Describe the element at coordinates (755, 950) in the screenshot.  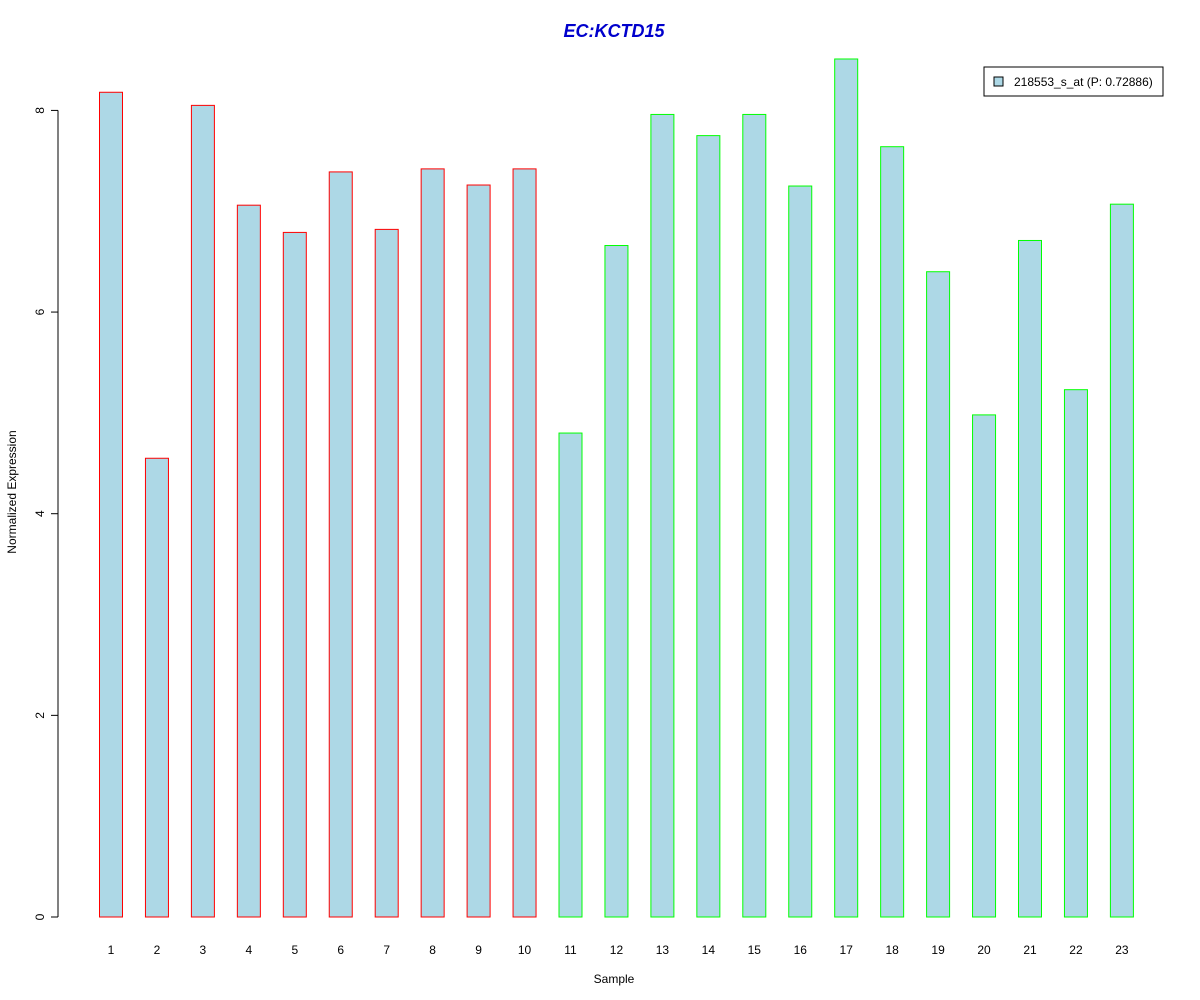
I see `x-tick-label: 15` at that location.